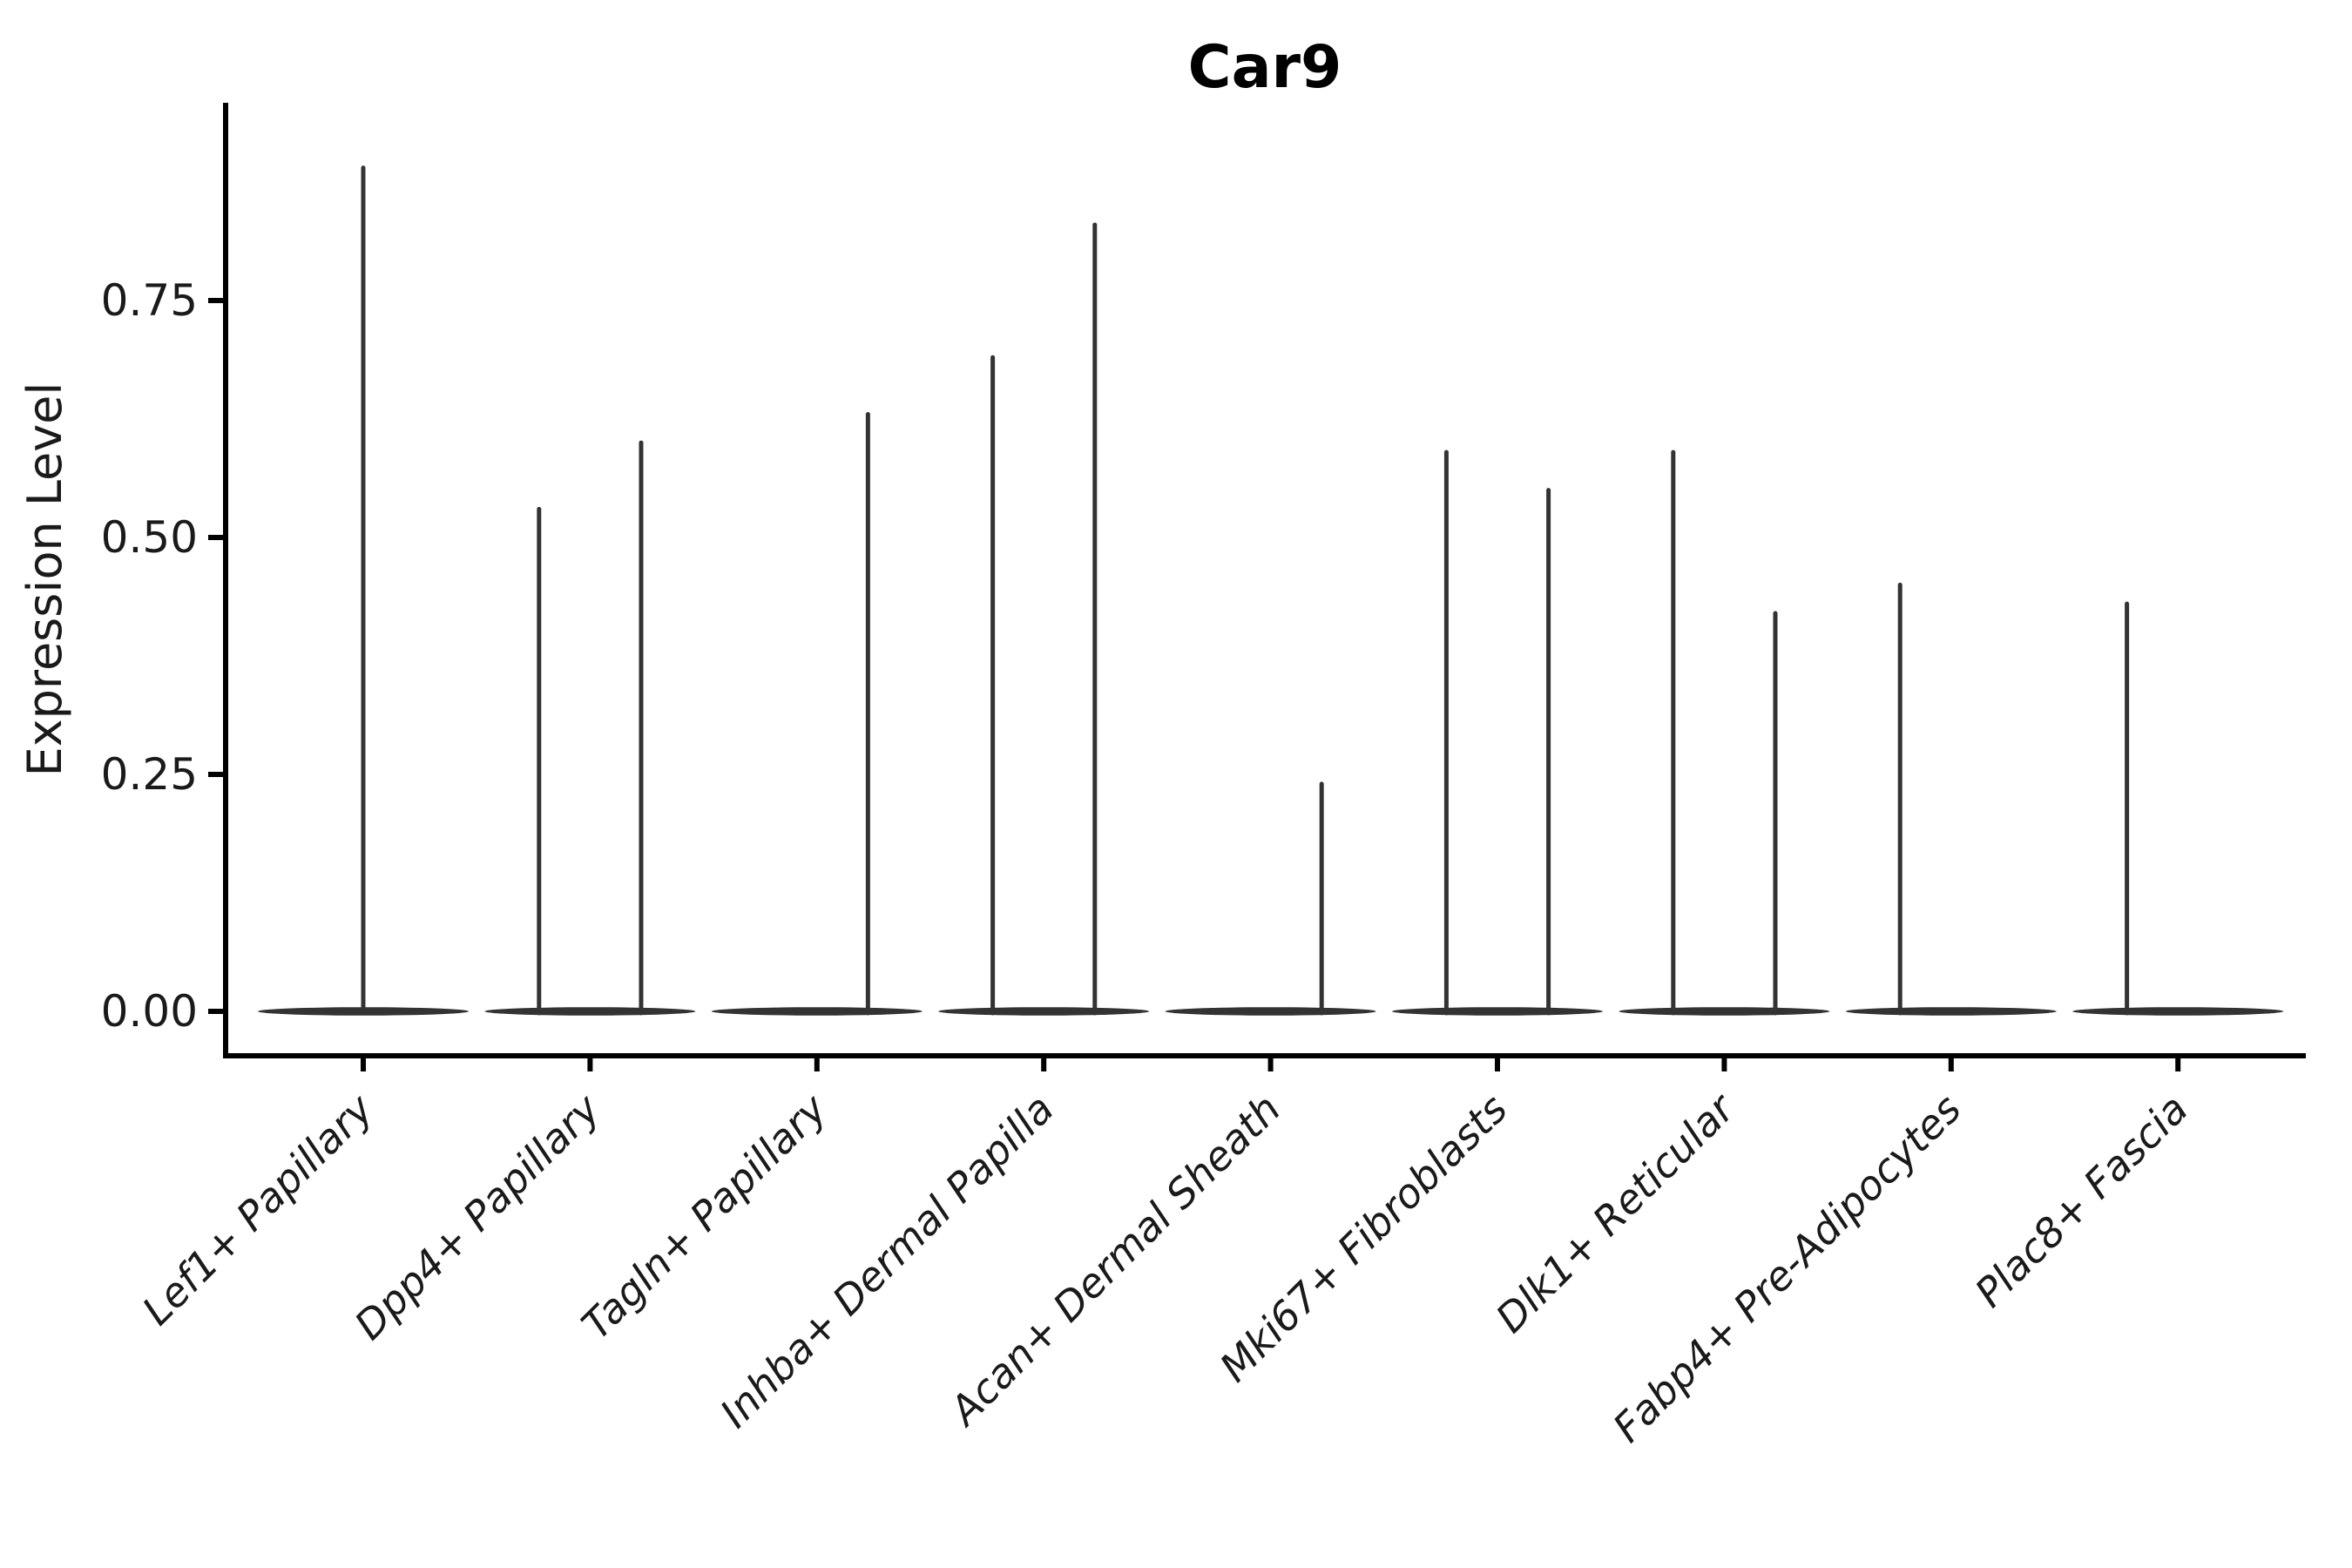  I want to click on y-tick-label: 0.00, so click(150, 1012).